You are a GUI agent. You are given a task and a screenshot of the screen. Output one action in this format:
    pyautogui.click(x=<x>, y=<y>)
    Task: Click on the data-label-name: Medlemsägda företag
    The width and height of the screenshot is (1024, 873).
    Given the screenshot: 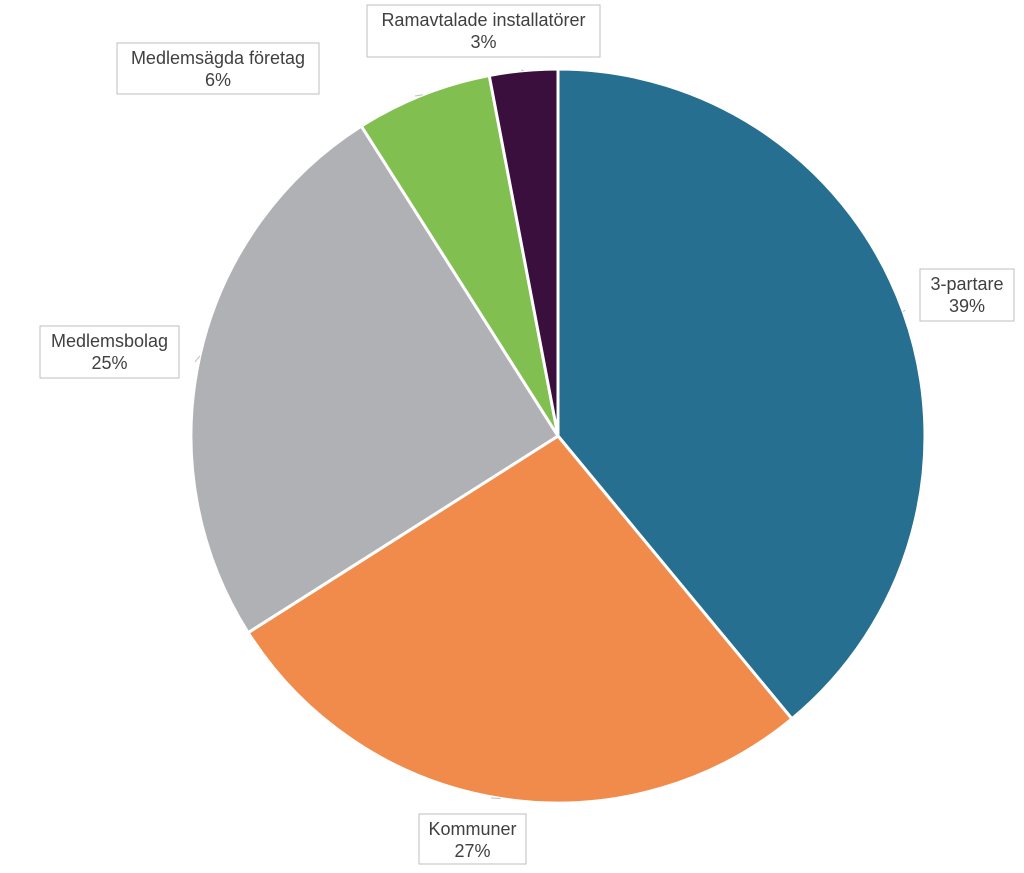 What is the action you would take?
    pyautogui.click(x=218, y=58)
    